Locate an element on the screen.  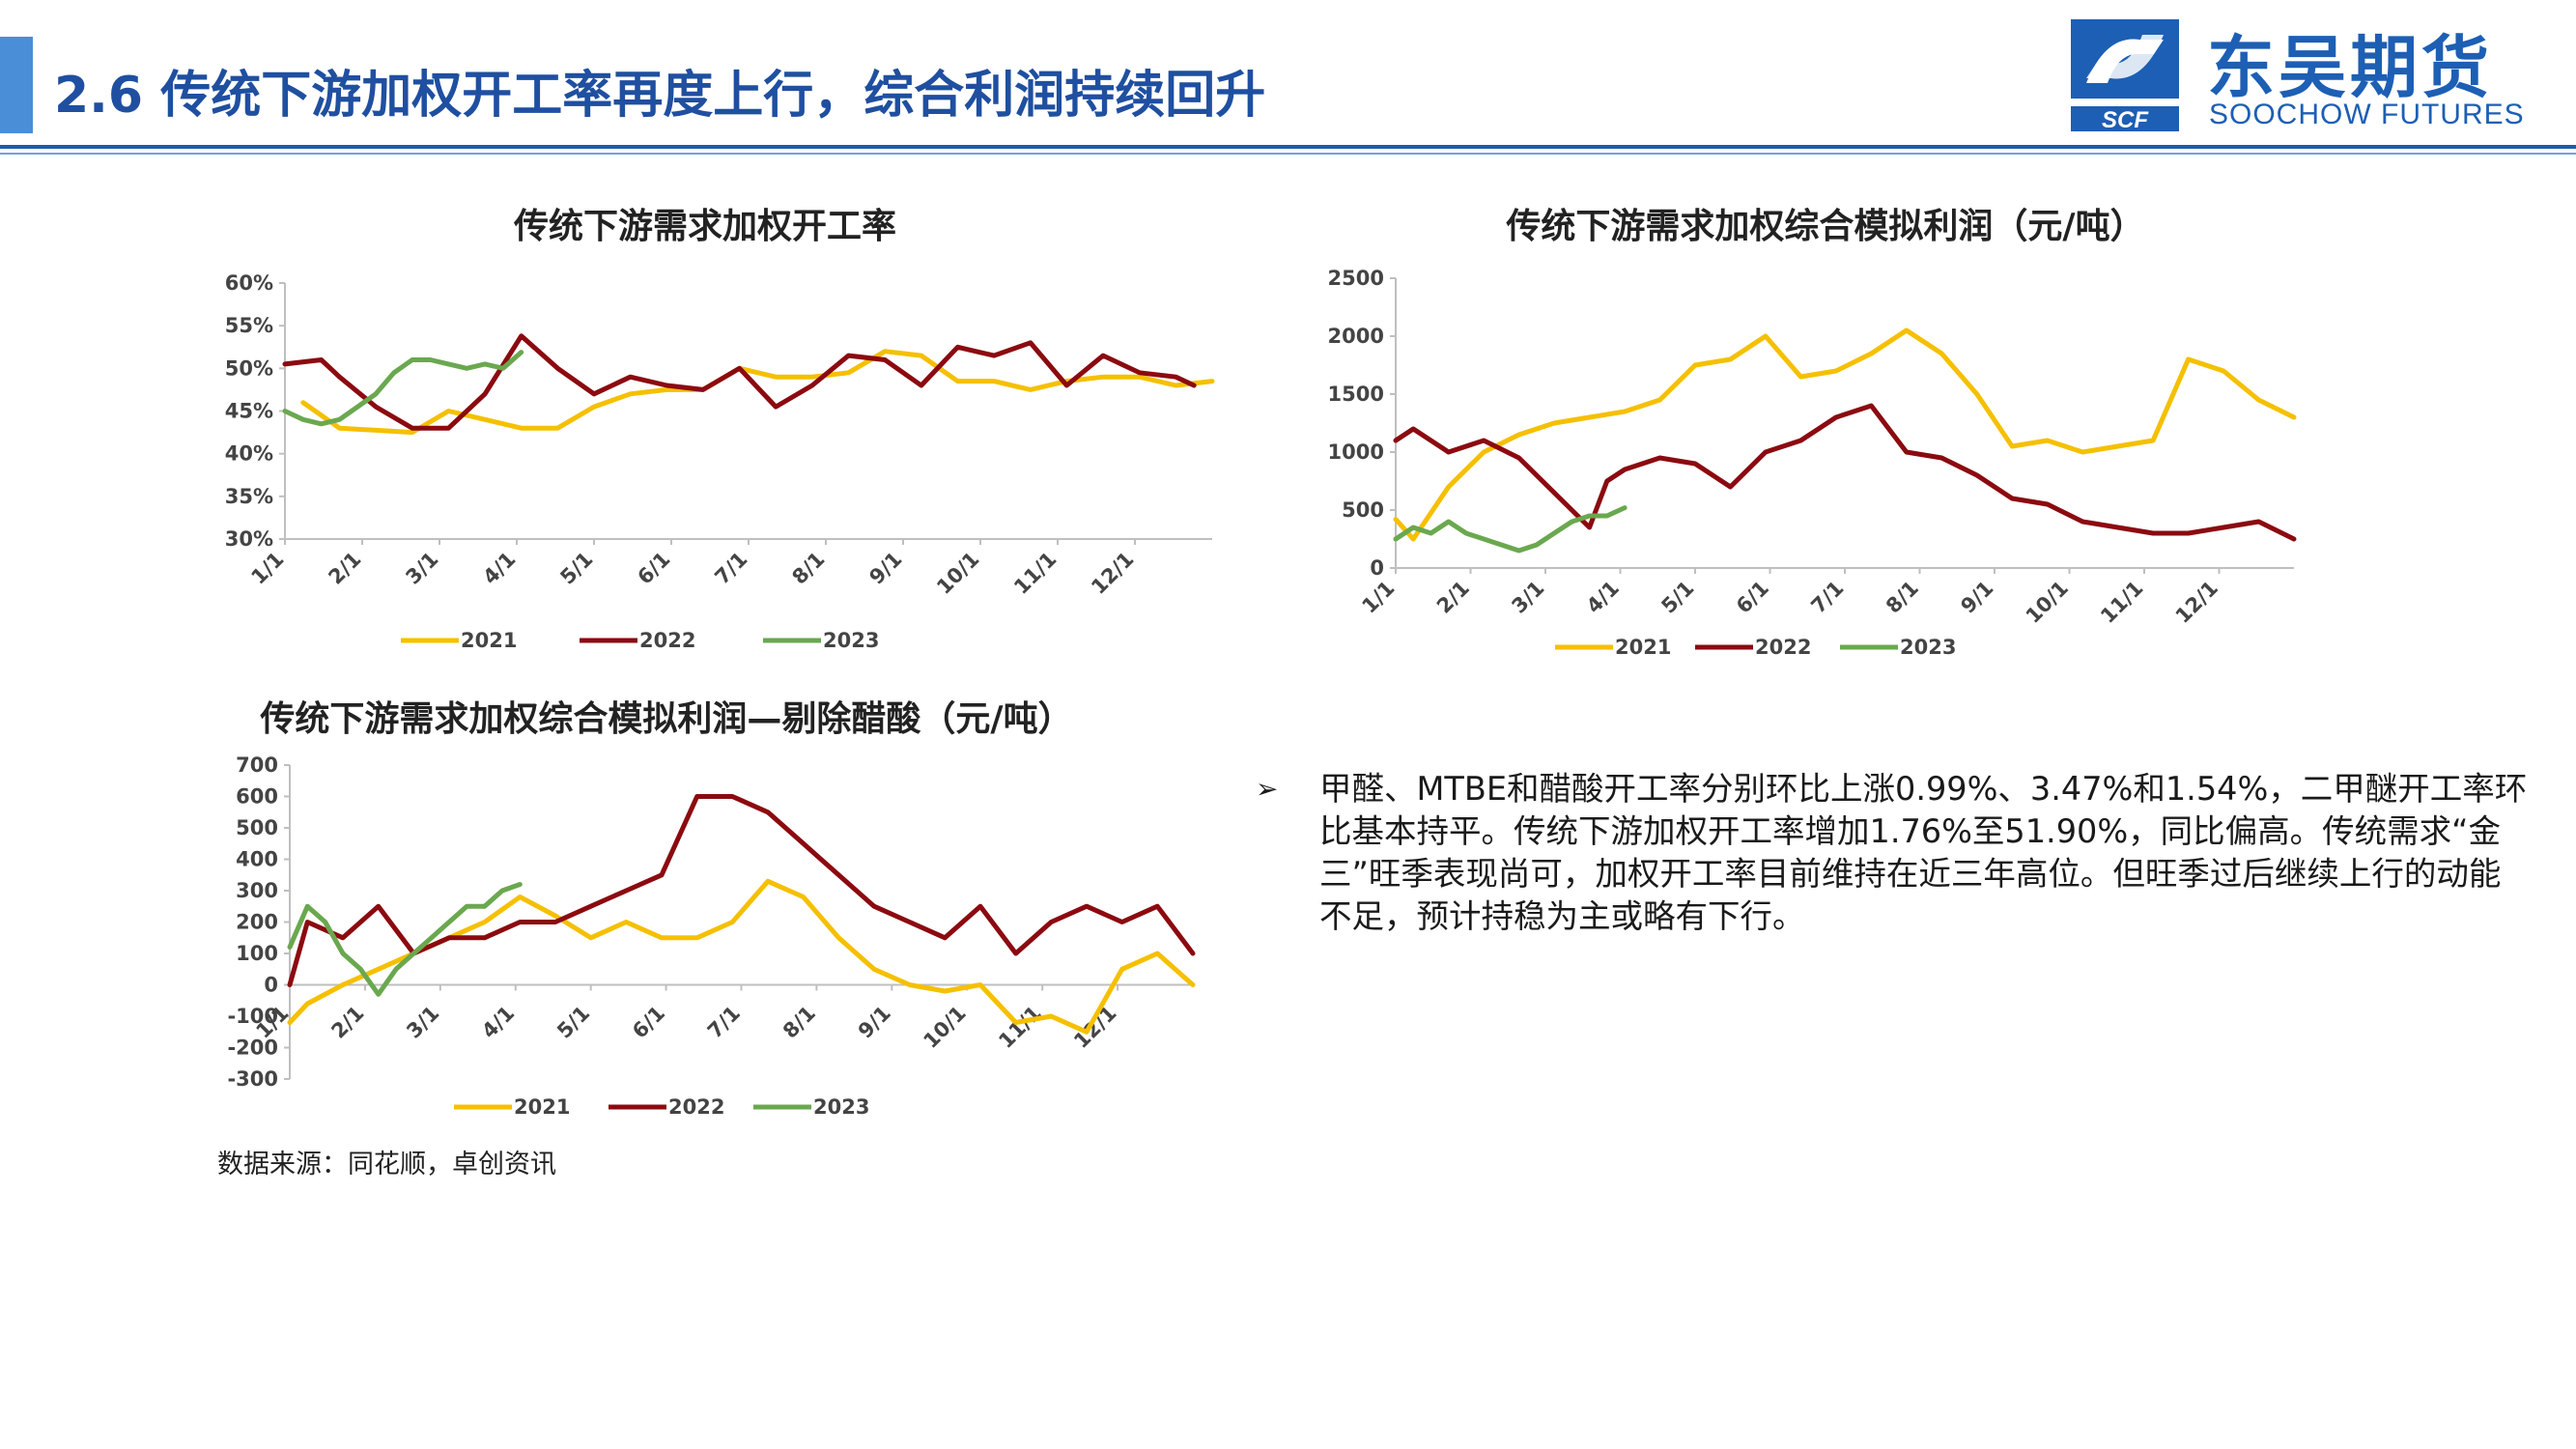
header-rule is located at coordinates (1288, 147).